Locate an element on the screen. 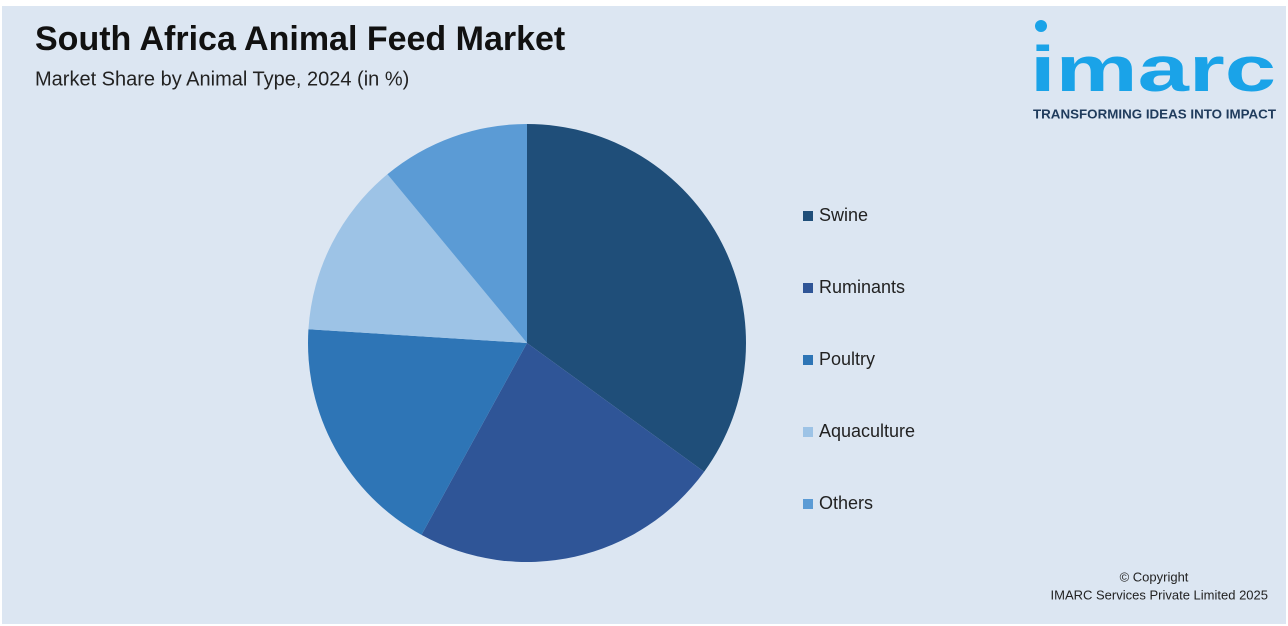 The height and width of the screenshot is (626, 1288). logo-tagline: TRANSFORMING IDEAS INTO IMPACT is located at coordinates (1154, 114).